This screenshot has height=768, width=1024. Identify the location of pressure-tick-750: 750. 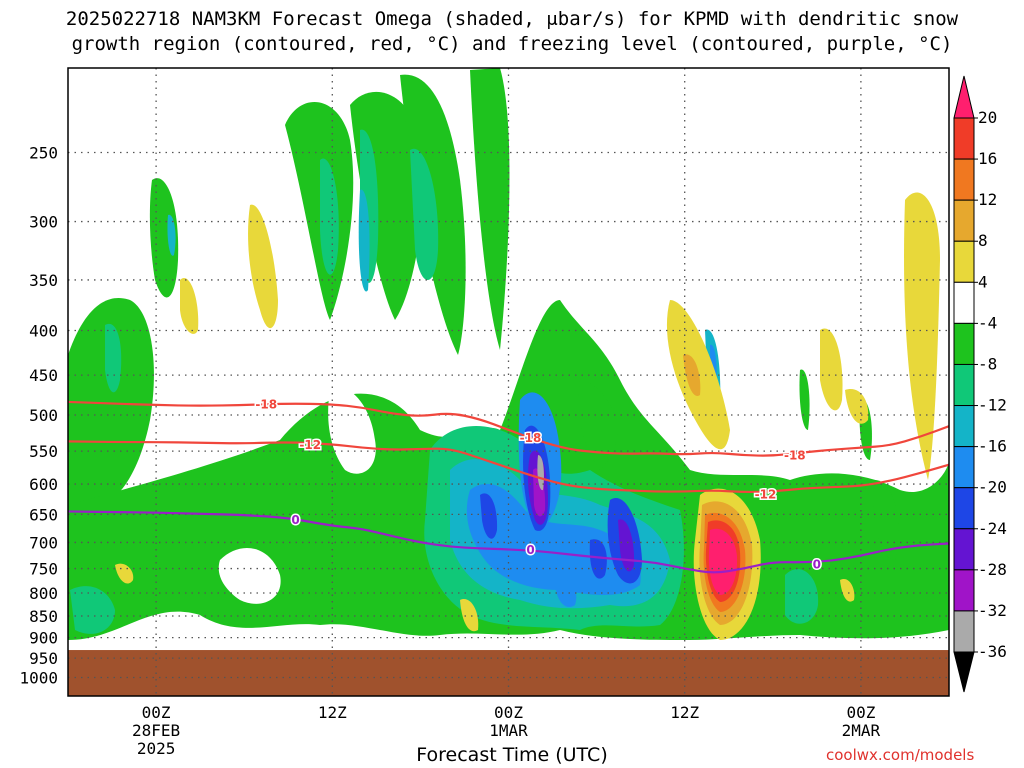
(43, 569).